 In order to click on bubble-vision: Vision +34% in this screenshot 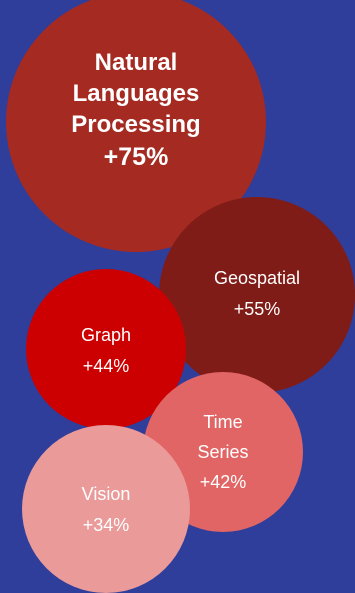, I will do `click(106, 509)`.